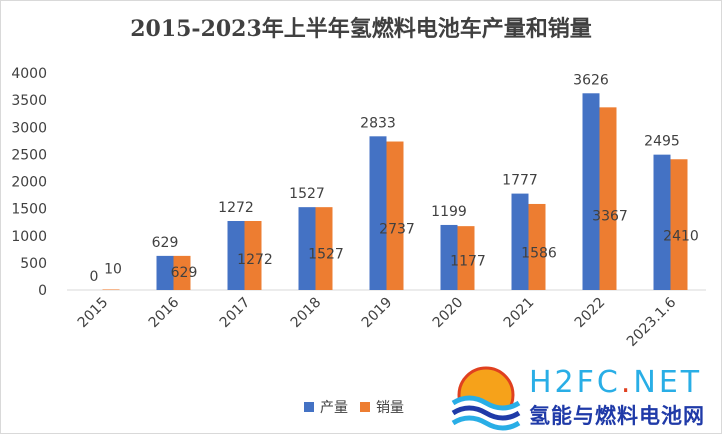 Image resolution: width=722 pixels, height=434 pixels. Describe the element at coordinates (42, 291) in the screenshot. I see `y-tick-label: 0` at that location.